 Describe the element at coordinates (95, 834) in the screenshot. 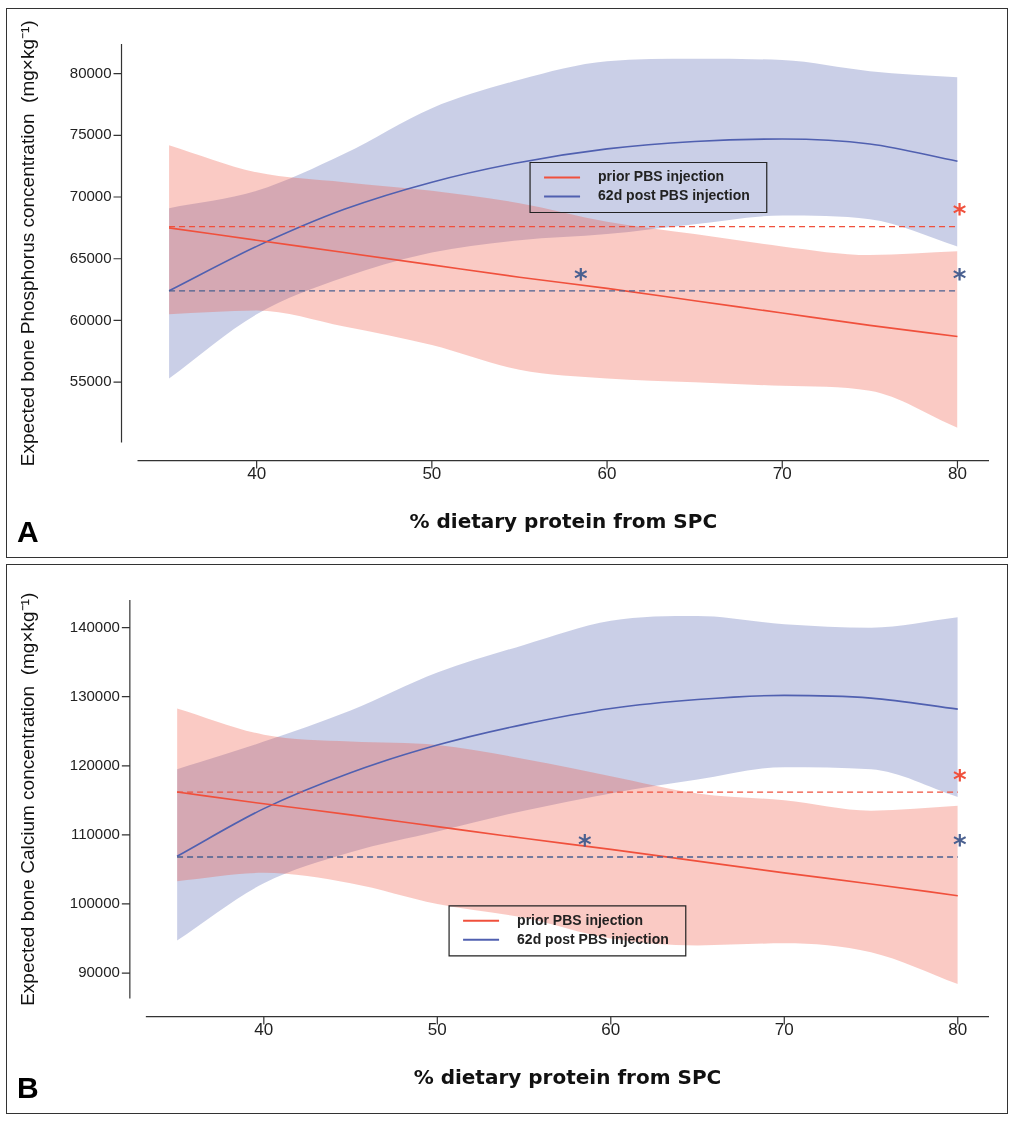

I see `y-tick-label: 110000` at that location.